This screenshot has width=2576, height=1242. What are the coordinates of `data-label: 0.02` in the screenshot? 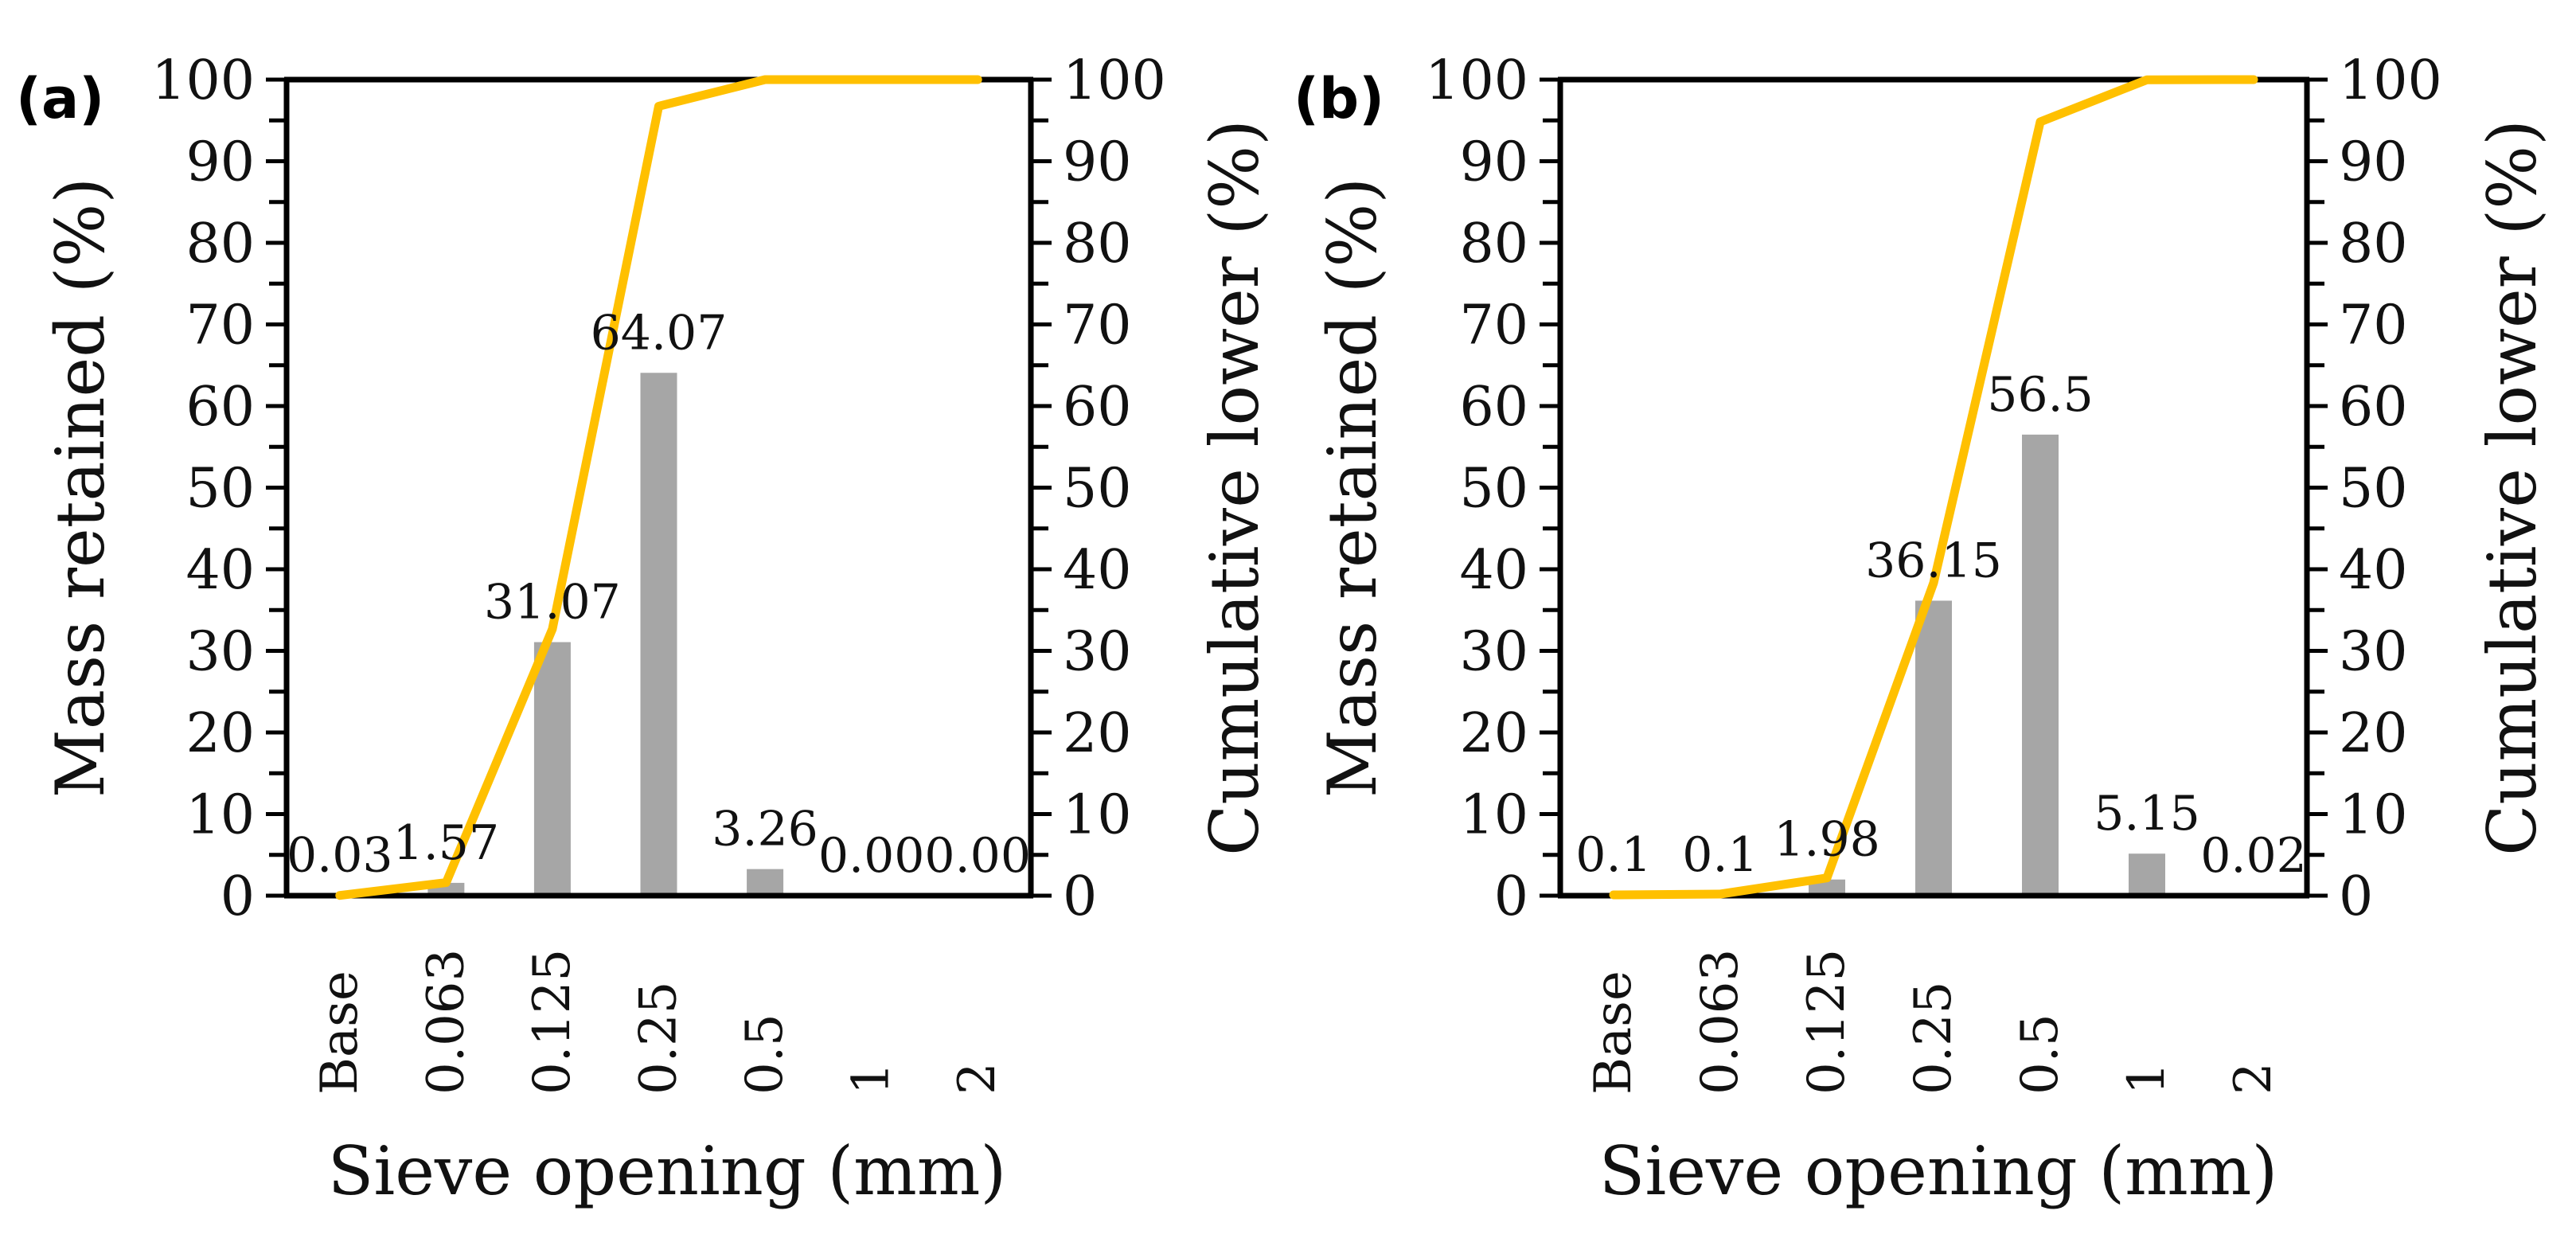 It's located at (2253, 856).